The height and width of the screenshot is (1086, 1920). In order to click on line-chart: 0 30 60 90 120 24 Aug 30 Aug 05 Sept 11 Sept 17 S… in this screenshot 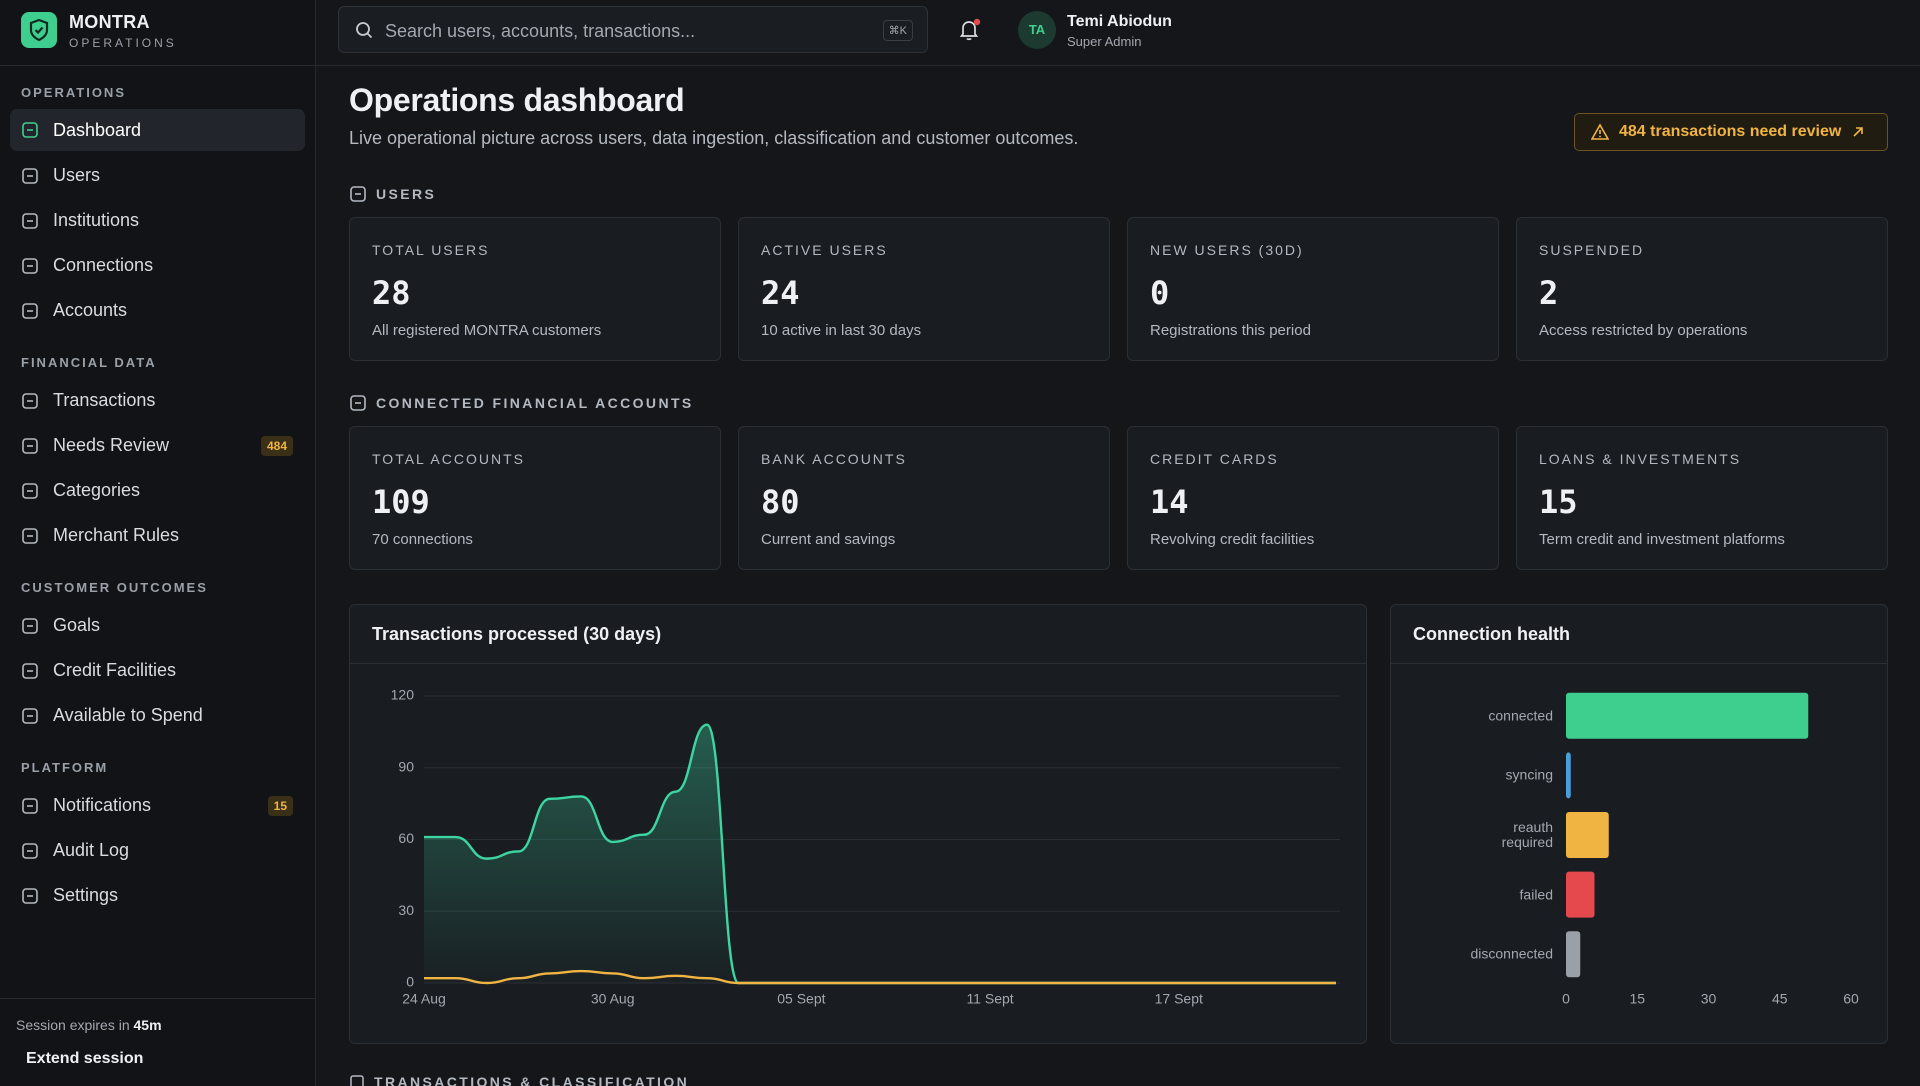, I will do `click(865, 847)`.